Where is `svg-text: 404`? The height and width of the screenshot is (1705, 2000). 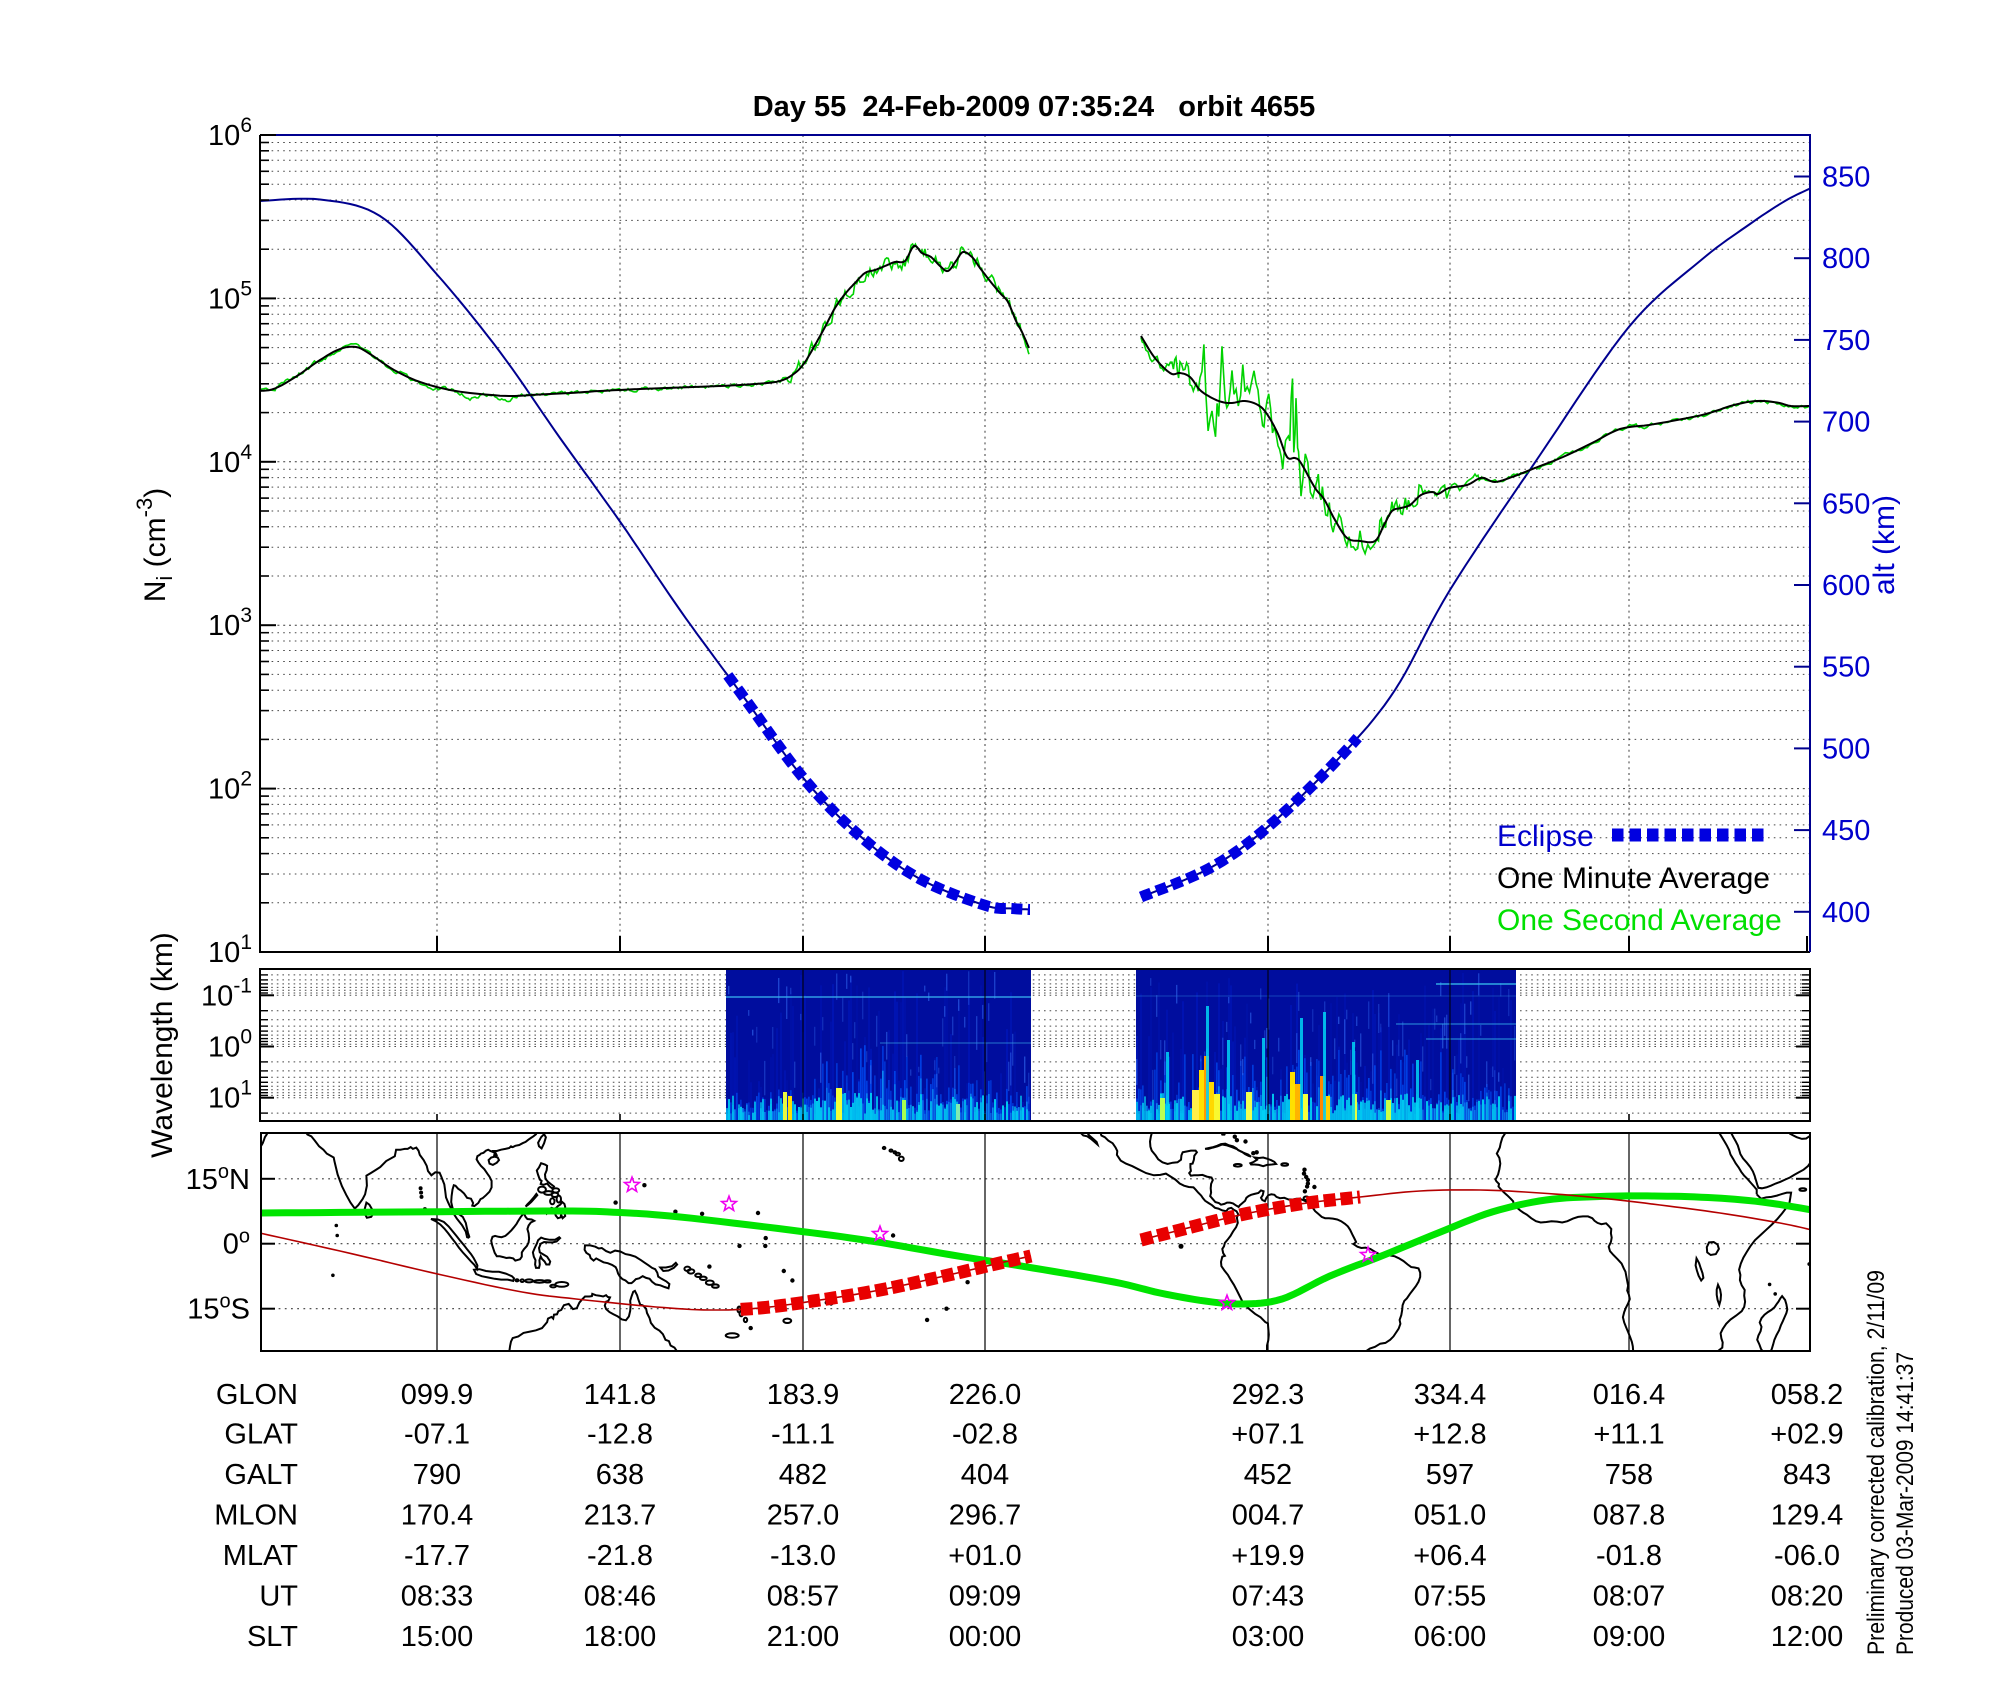
svg-text: 404 is located at coordinates (985, 1475).